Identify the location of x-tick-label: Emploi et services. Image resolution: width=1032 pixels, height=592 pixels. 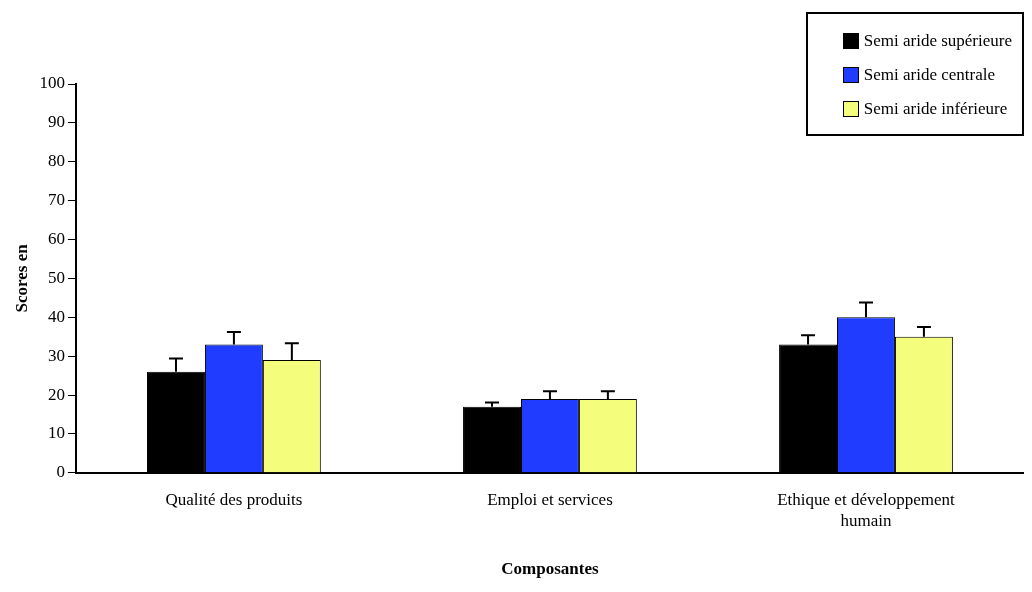
(550, 500).